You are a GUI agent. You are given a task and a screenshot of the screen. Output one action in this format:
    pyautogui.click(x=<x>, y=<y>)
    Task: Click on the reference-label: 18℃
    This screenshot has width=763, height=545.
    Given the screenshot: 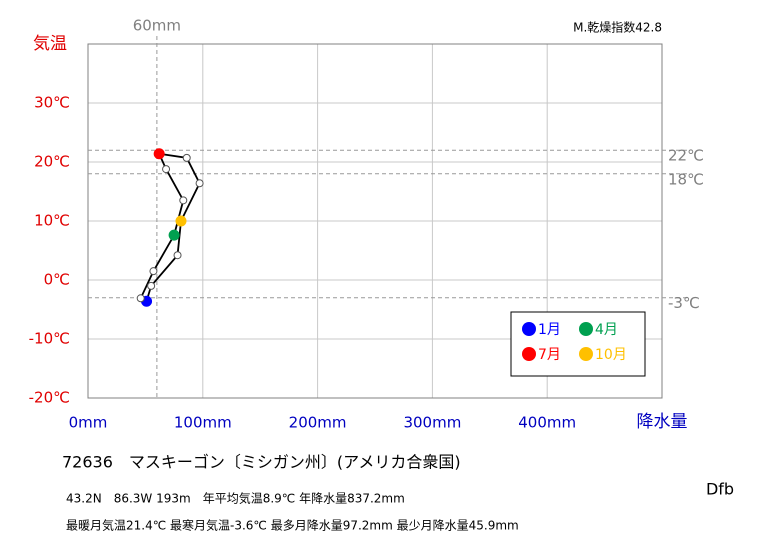 What is the action you would take?
    pyautogui.click(x=686, y=179)
    